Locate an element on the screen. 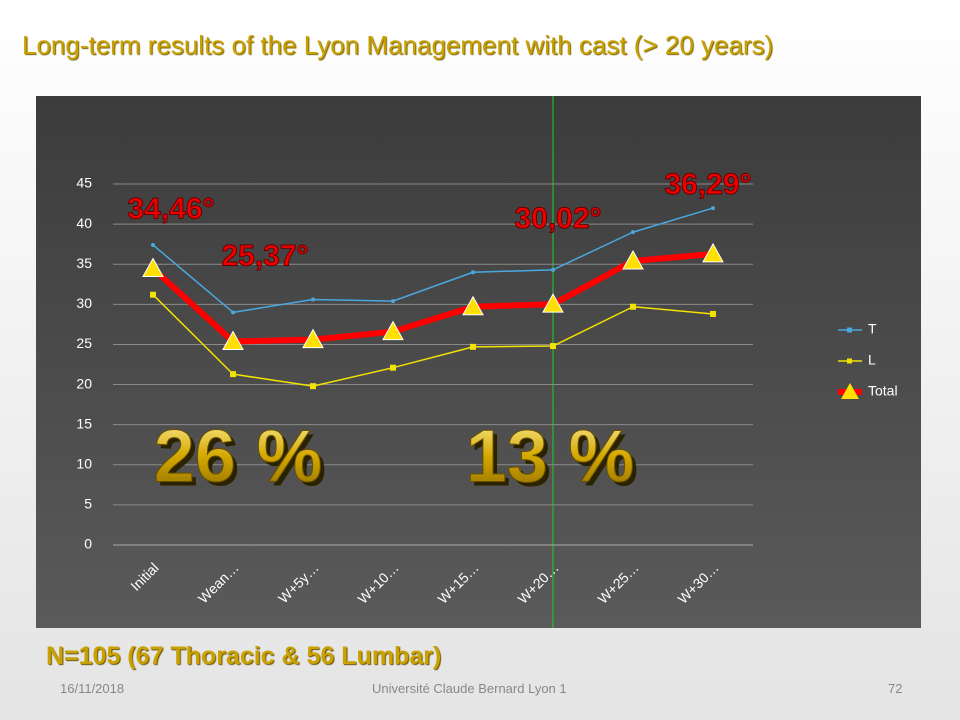 This screenshot has width=960, height=720. data-label: 36,29° is located at coordinates (707, 184).